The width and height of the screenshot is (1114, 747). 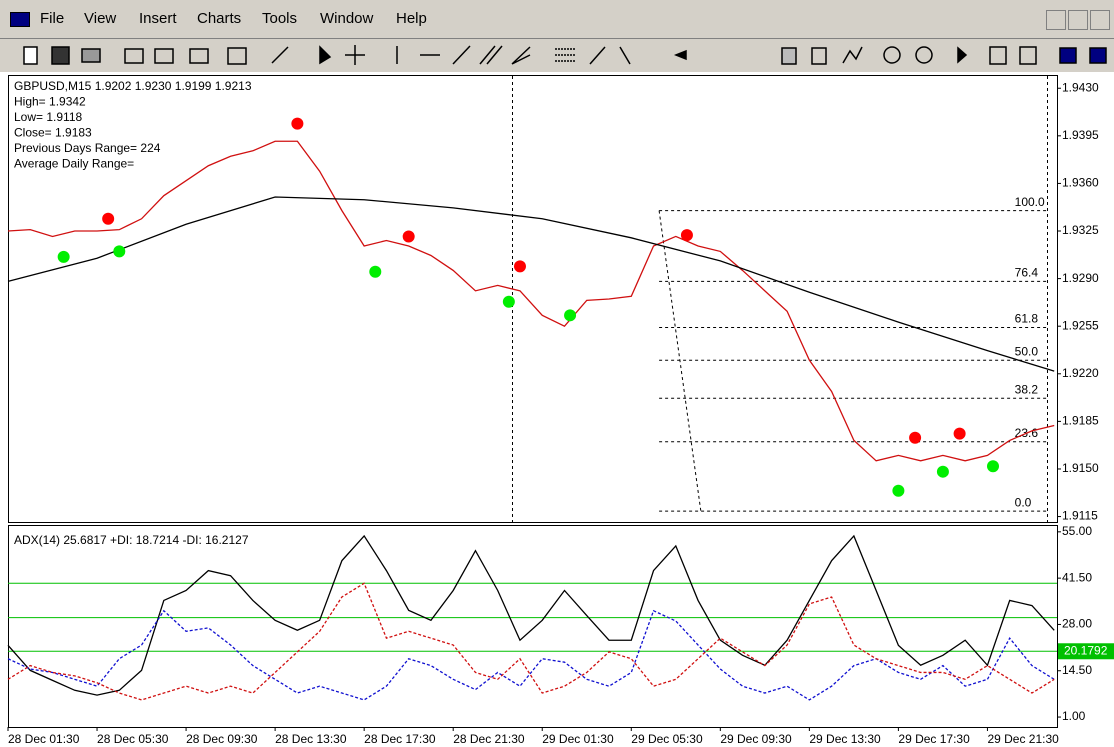 I want to click on bar-chart-icon, so click(x=789, y=56).